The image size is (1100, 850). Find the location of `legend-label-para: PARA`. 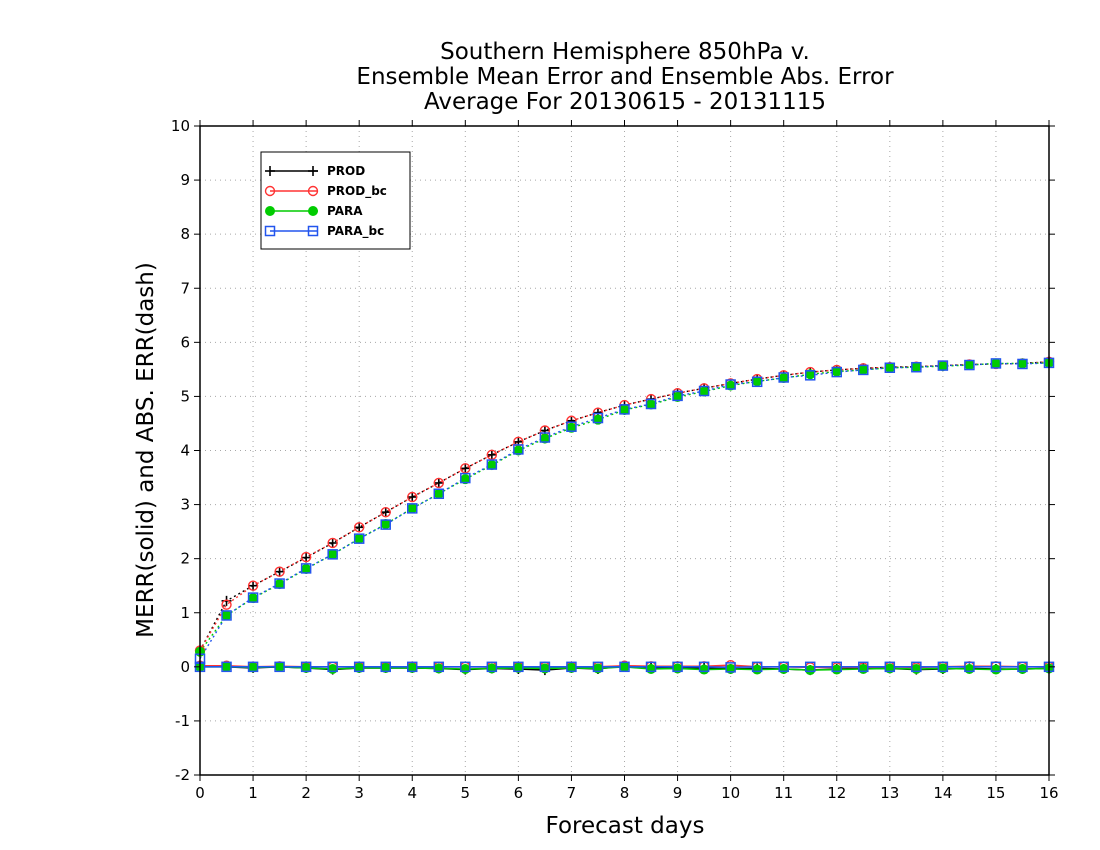

legend-label-para: PARA is located at coordinates (345, 211).